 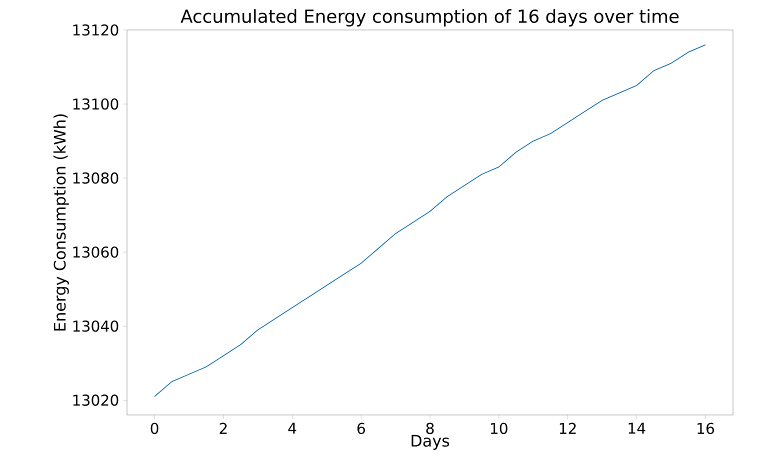 What do you see at coordinates (95, 326) in the screenshot?
I see `y-tick-label: 13040` at bounding box center [95, 326].